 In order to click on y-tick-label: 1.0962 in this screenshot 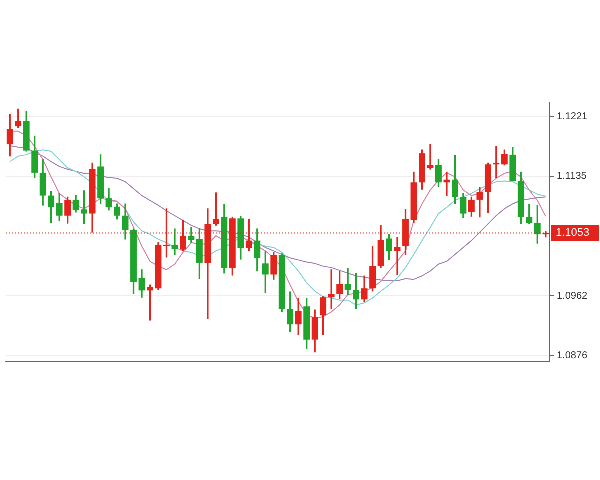, I will do `click(572, 296)`.